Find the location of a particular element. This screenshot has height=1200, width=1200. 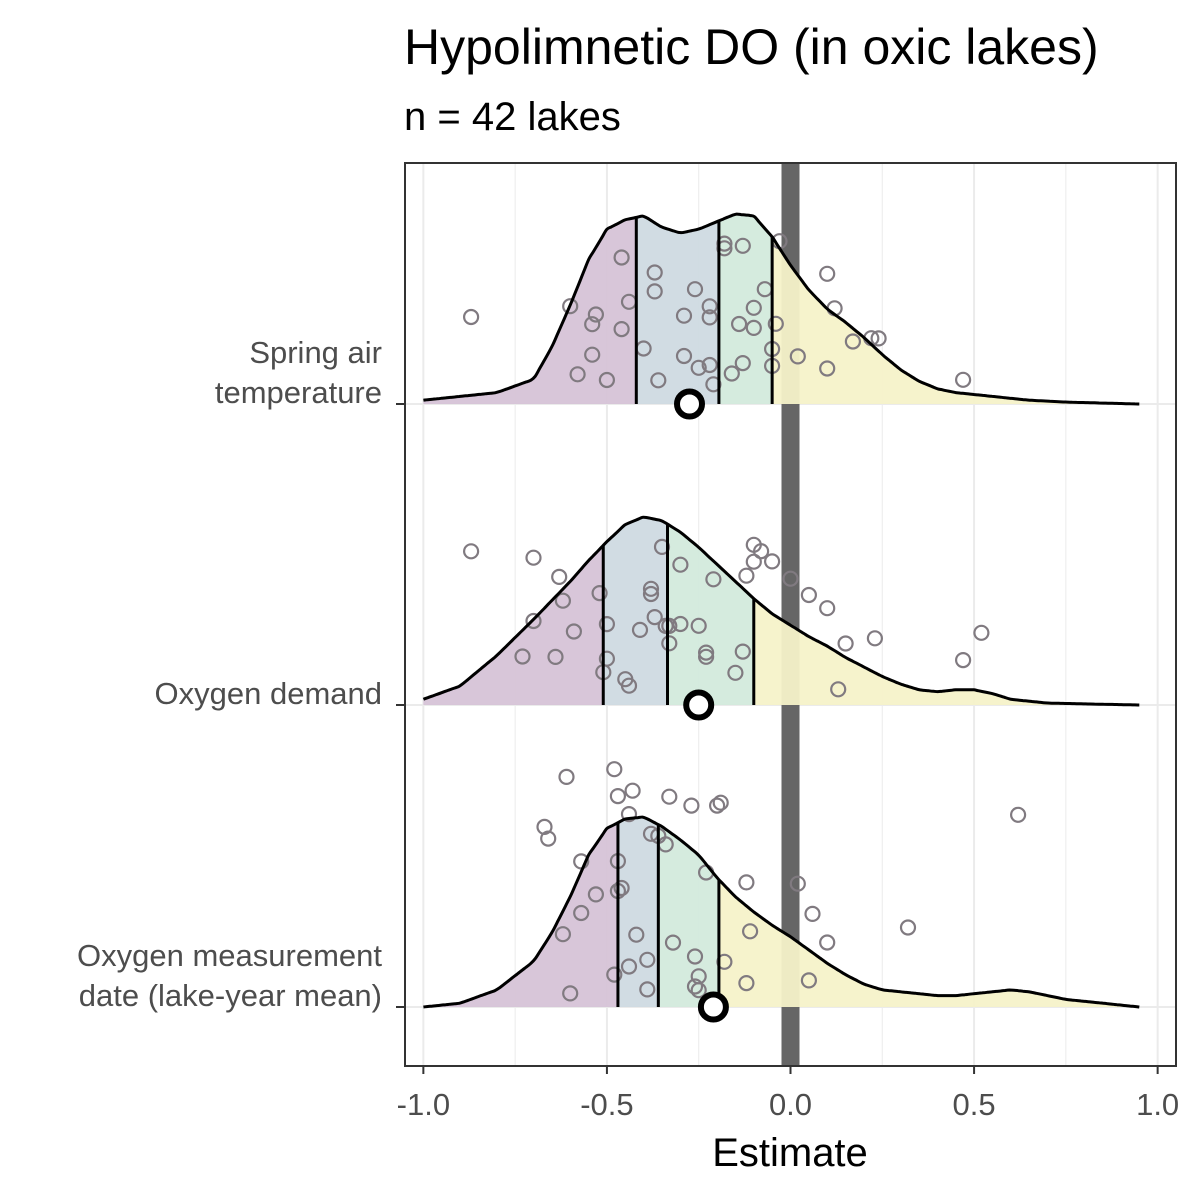

x-axis: -1.0 -0.5 0.0 0.5 1.0 is located at coordinates (788, 1094).